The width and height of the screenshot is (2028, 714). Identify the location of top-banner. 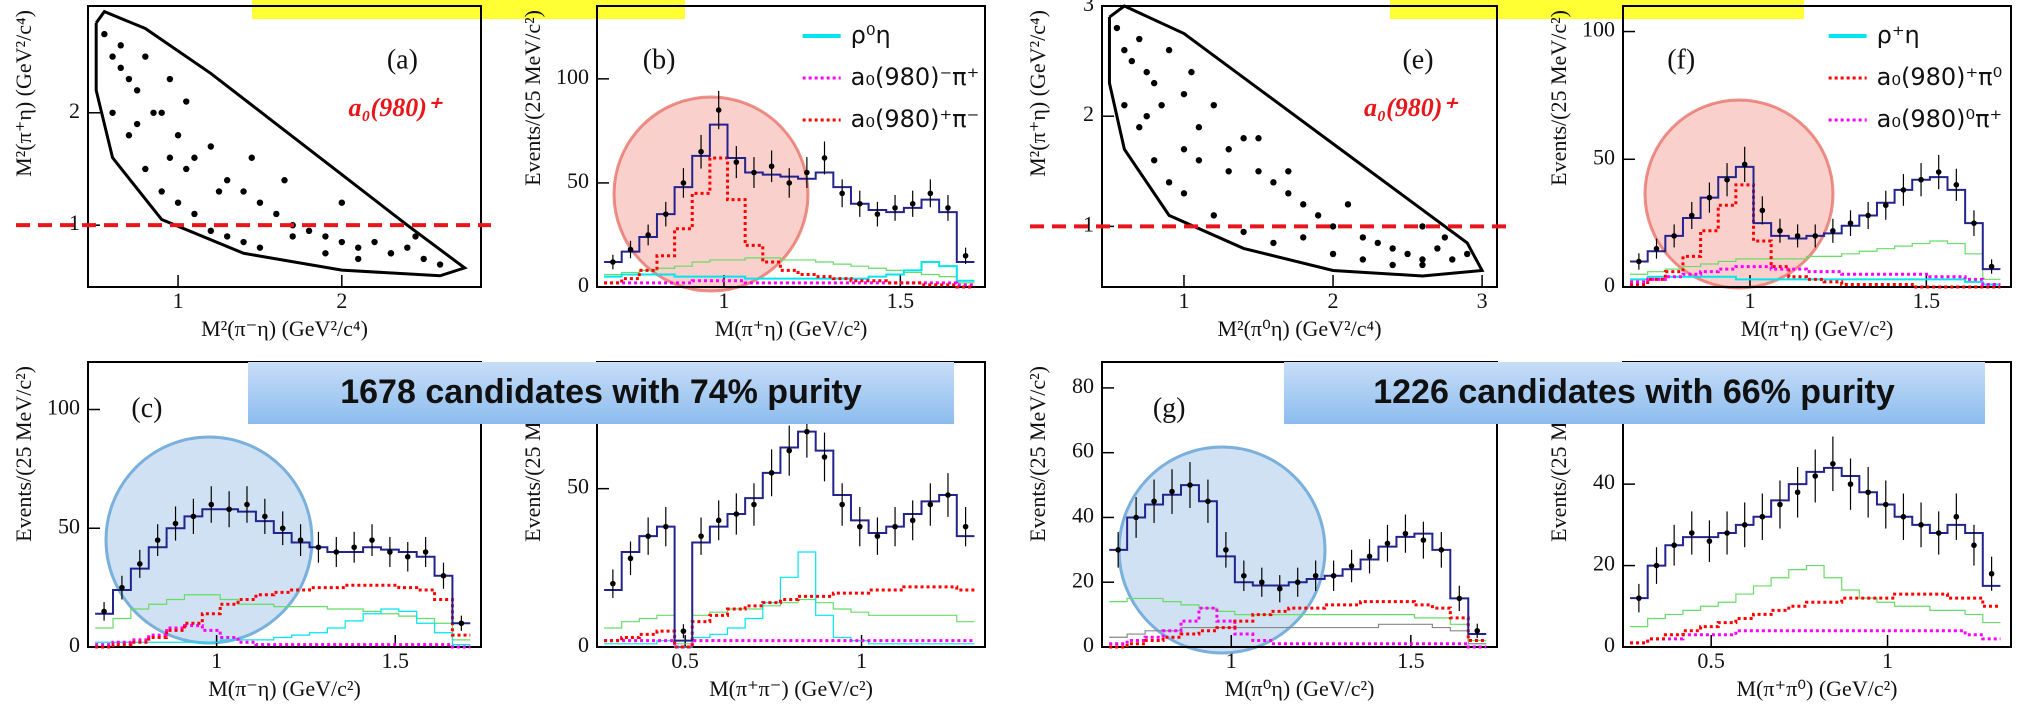
(468, 9).